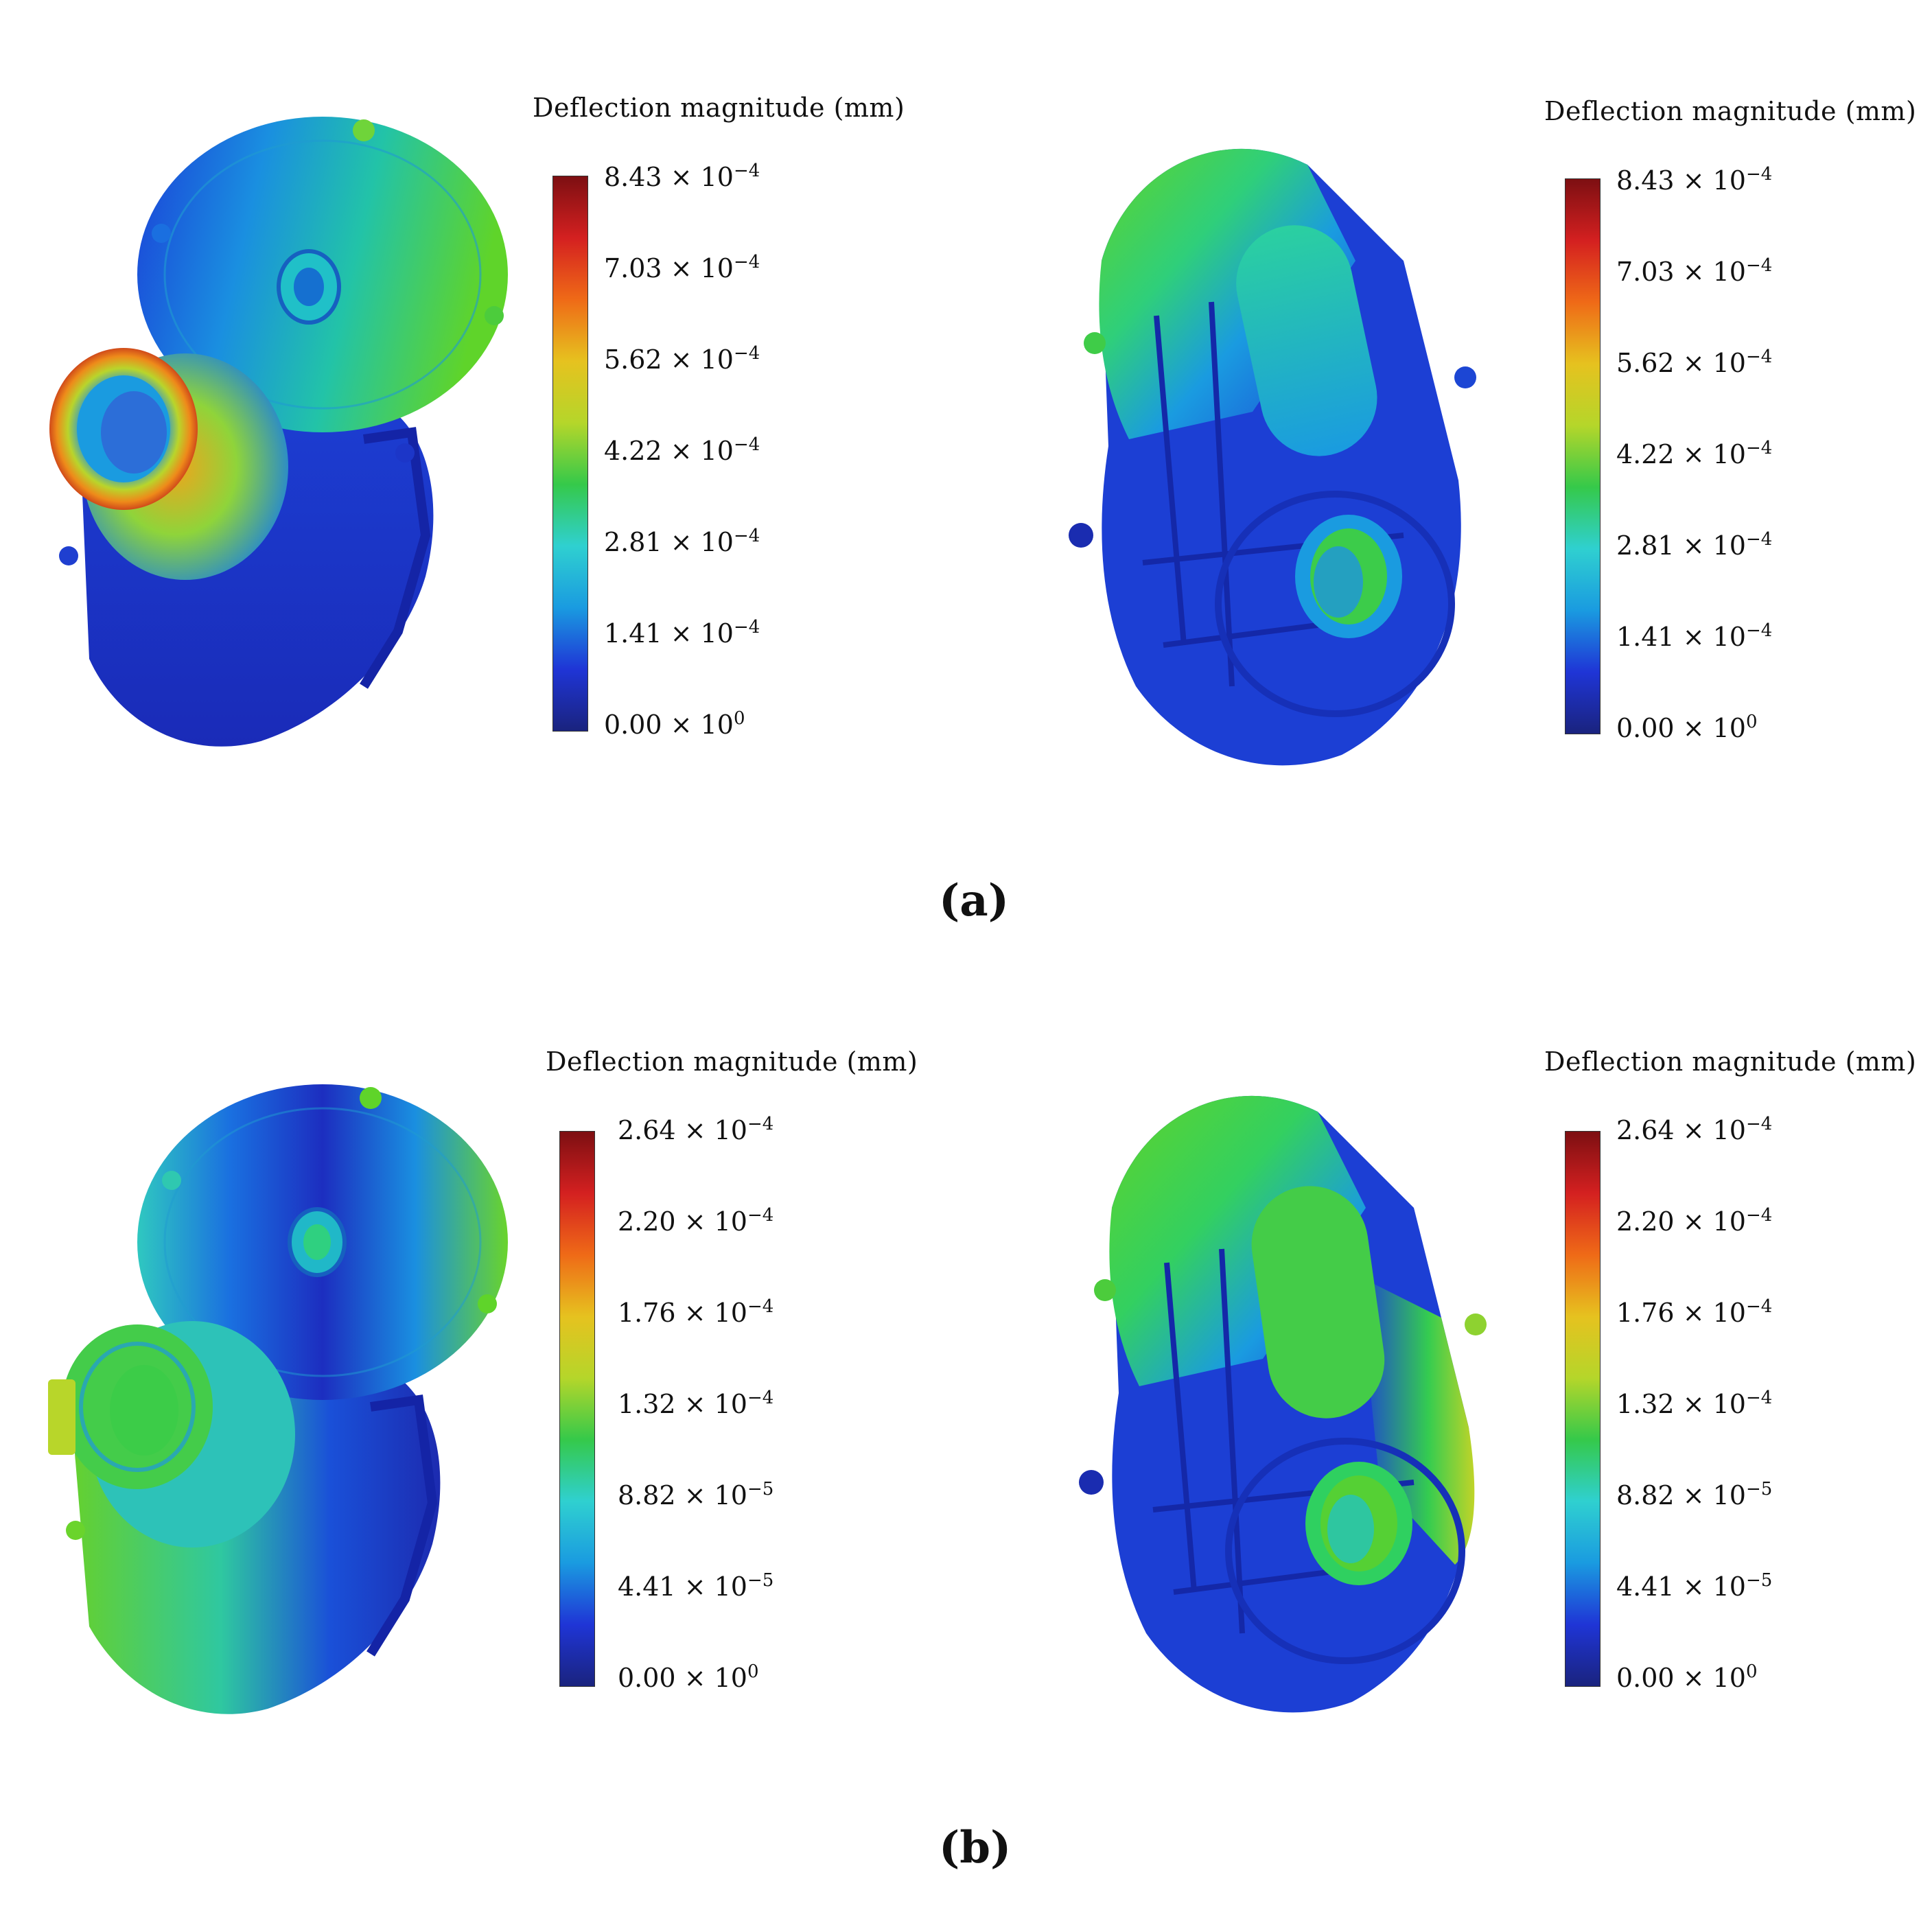 The width and height of the screenshot is (1932, 1927). Describe the element at coordinates (1272, 457) in the screenshot. I see `render-a-right` at that location.